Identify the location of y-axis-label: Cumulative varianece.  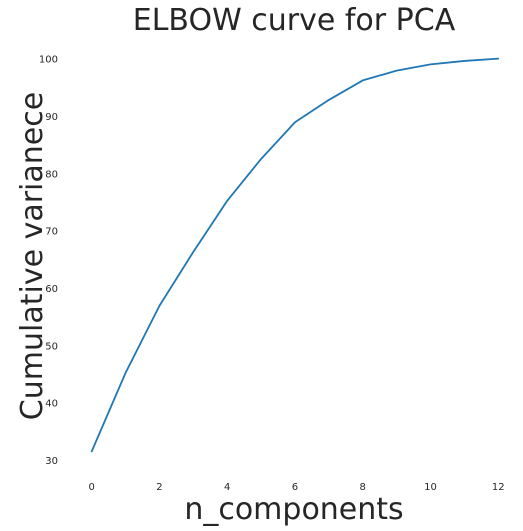
(32, 256).